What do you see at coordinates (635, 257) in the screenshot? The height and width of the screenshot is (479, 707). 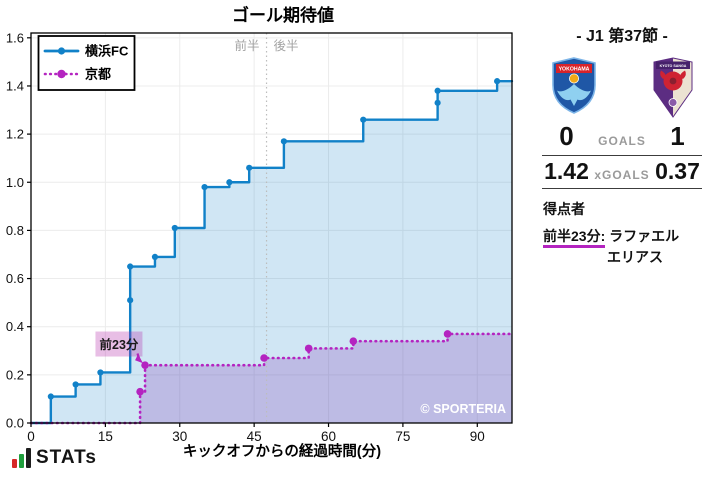 I see `scorer-name-line2: エリアス` at bounding box center [635, 257].